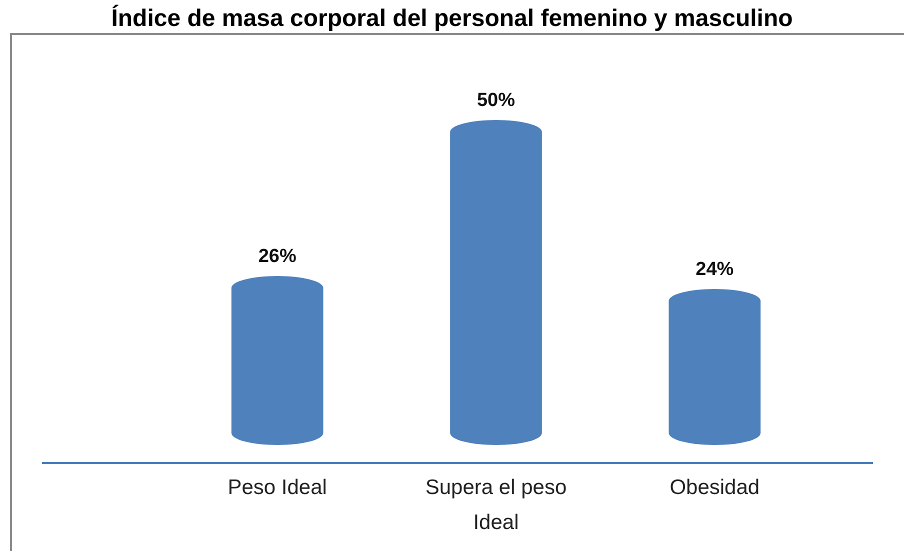 The image size is (904, 551). I want to click on chart-title: Índice de masa corporal del personal femenino y masculino, so click(452, 18).